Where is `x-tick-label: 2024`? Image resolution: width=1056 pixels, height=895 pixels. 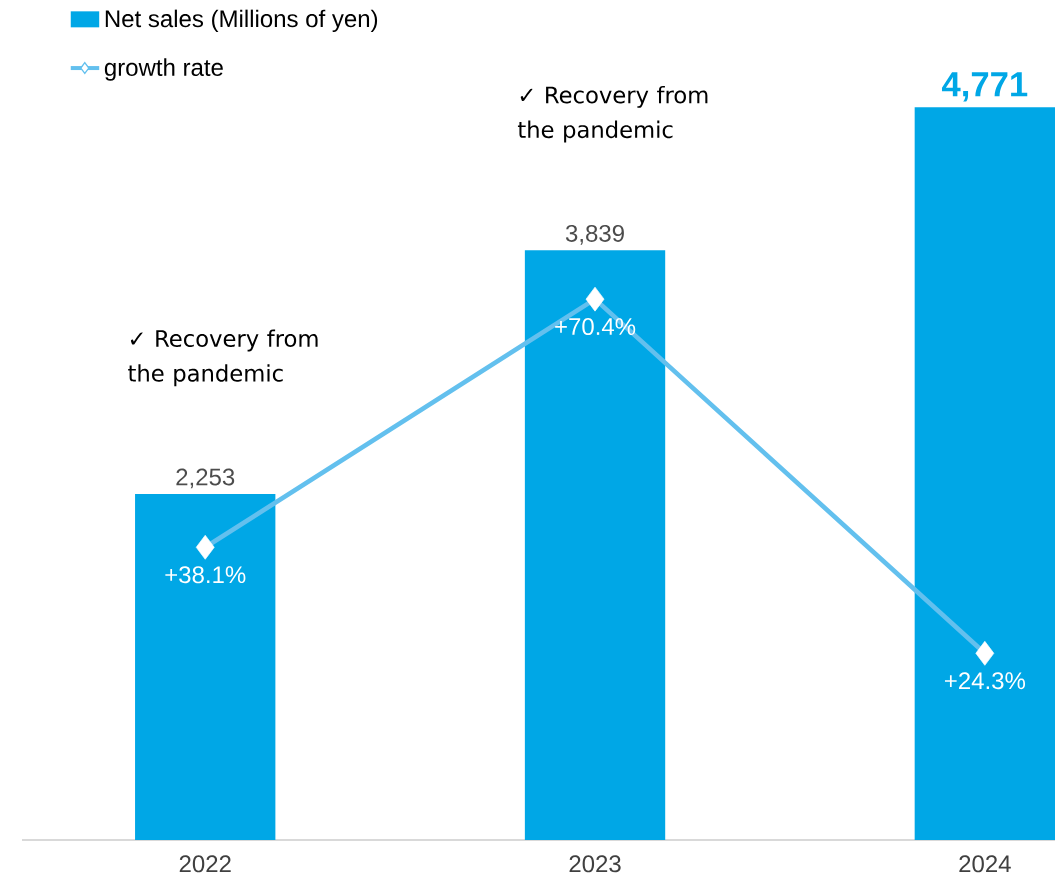 x-tick-label: 2024 is located at coordinates (985, 864).